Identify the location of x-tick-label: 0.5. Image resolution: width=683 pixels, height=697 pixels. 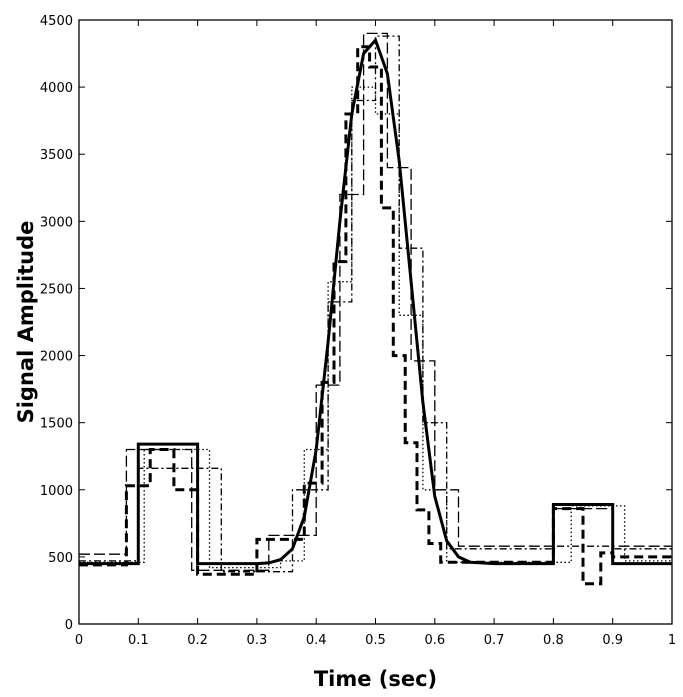
(375, 640).